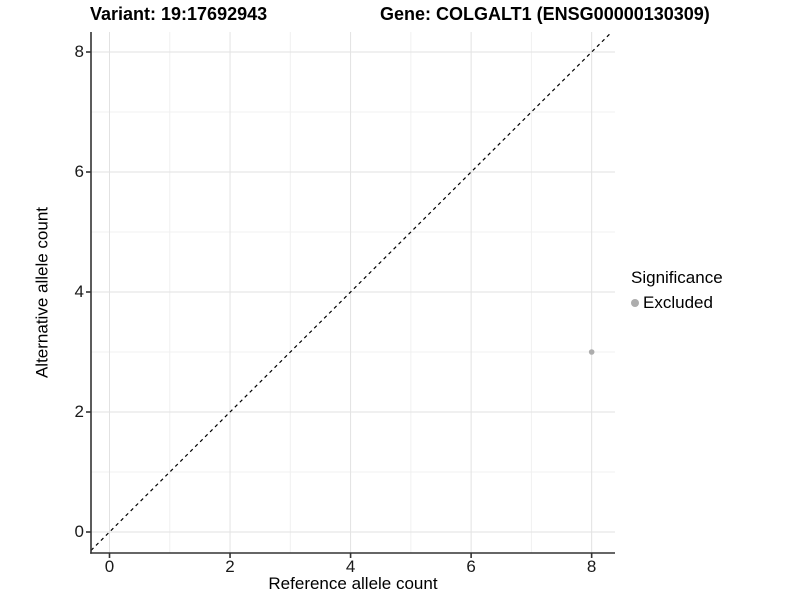  What do you see at coordinates (79, 291) in the screenshot?
I see `y-tick-label-2: 4` at bounding box center [79, 291].